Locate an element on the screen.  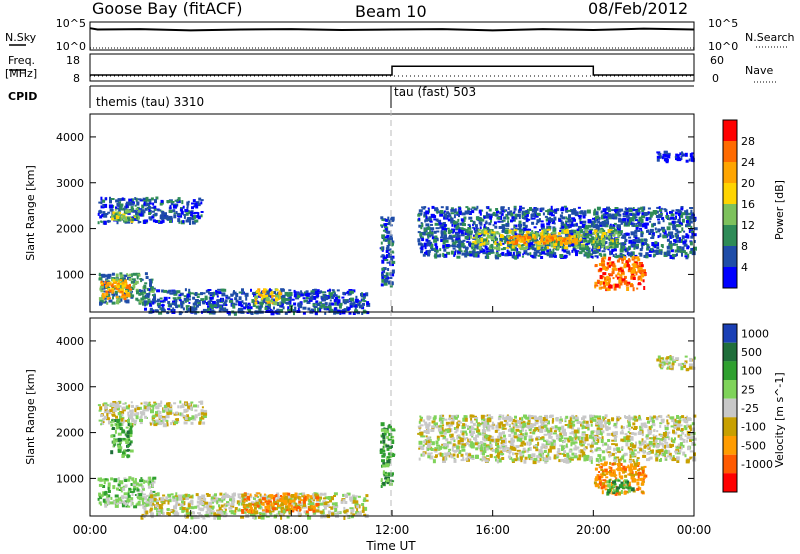
freq-series-line is located at coordinates (392, 70).